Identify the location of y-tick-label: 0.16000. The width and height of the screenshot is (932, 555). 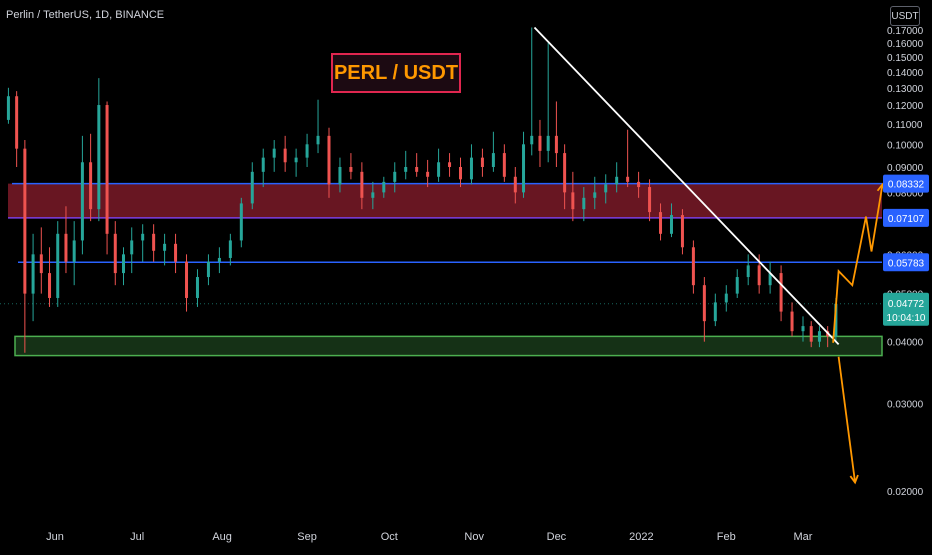
(905, 44).